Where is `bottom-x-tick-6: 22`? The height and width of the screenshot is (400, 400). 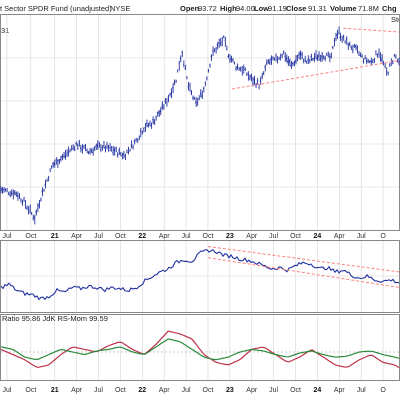 bottom-x-tick-6: 22 is located at coordinates (142, 390).